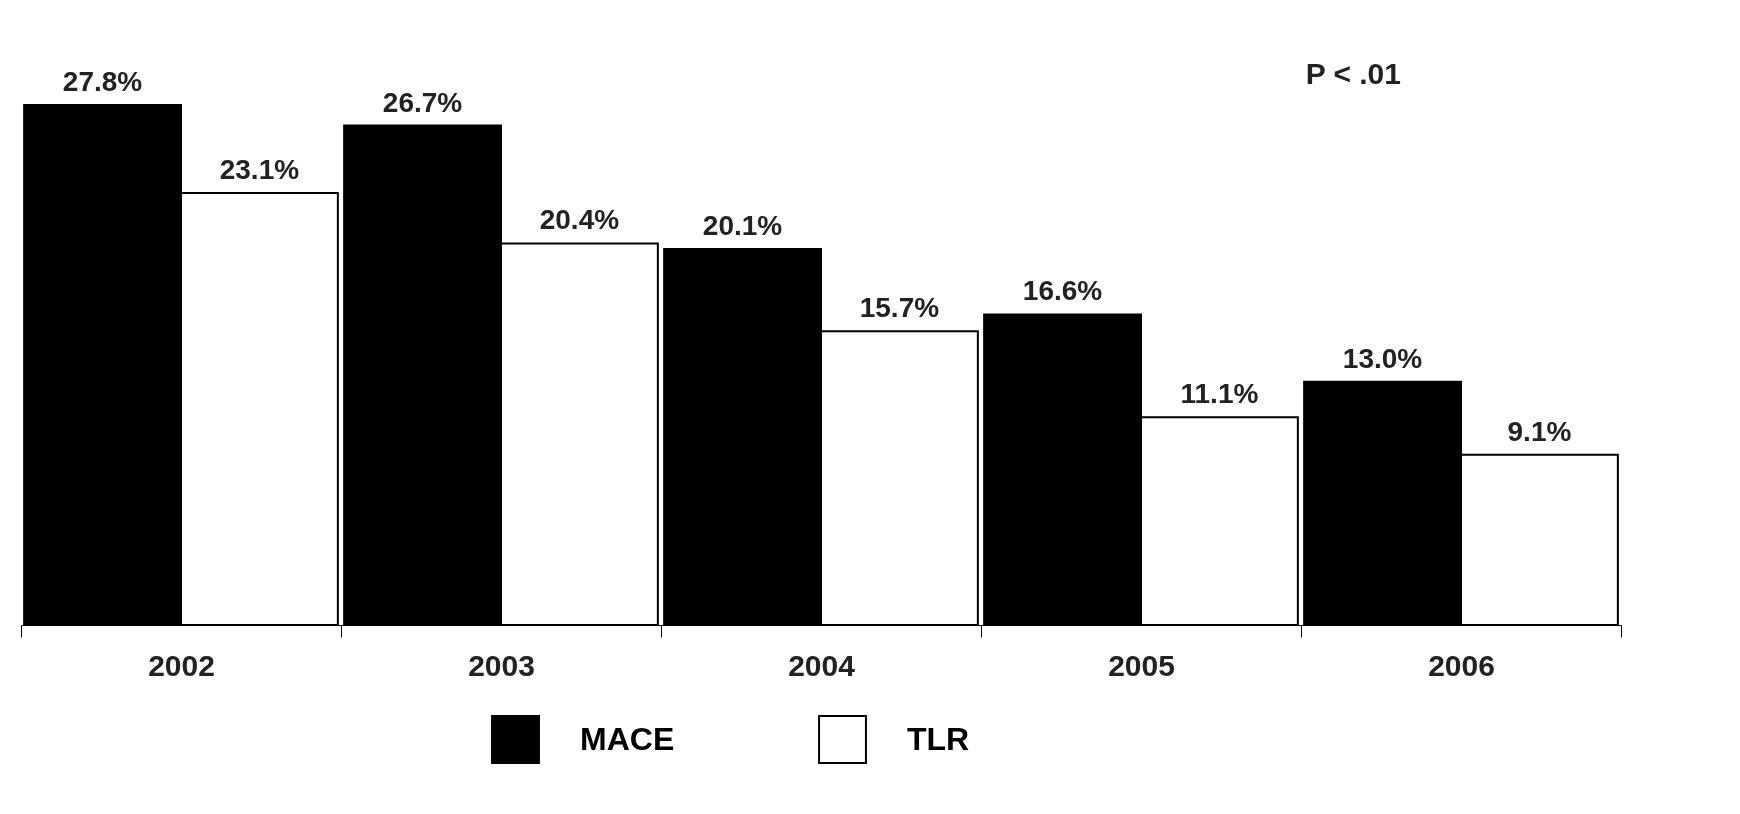 The height and width of the screenshot is (814, 1740). Describe the element at coordinates (938, 738) in the screenshot. I see `legend-label: TLR` at that location.